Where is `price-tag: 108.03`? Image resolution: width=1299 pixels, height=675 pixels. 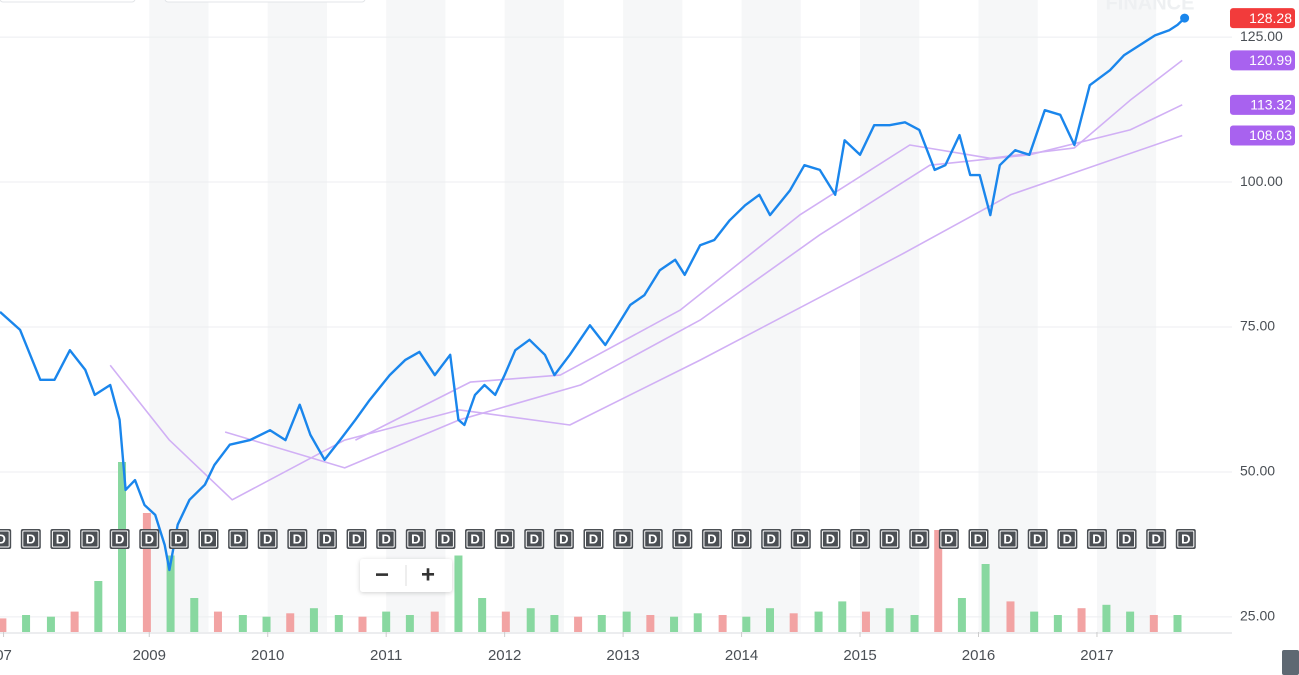
price-tag: 108.03 is located at coordinates (1262, 135).